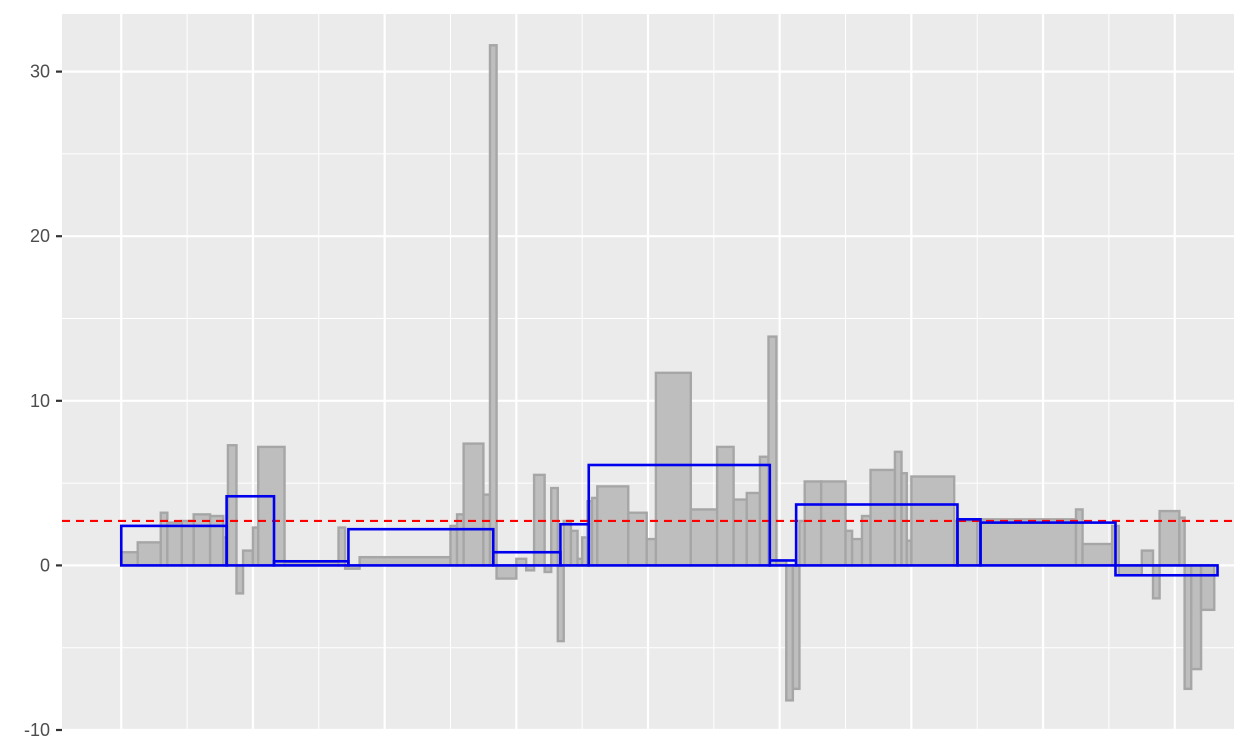 The image size is (1248, 748). I want to click on y-axis: -10 0 10 20 30, so click(43, 401).